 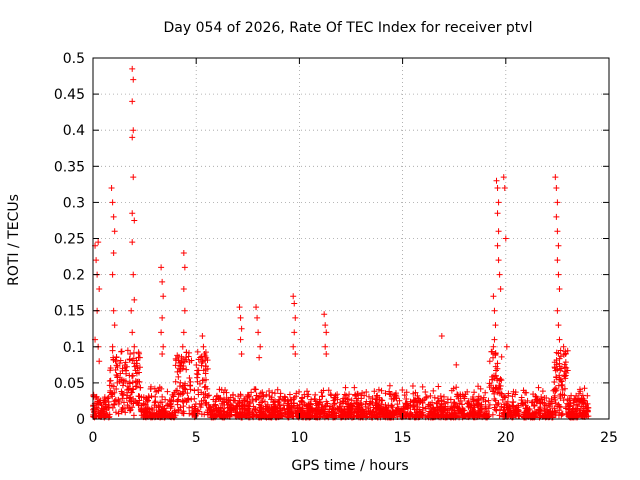 I want to click on y-tick-label: 0.45, so click(x=69, y=95).